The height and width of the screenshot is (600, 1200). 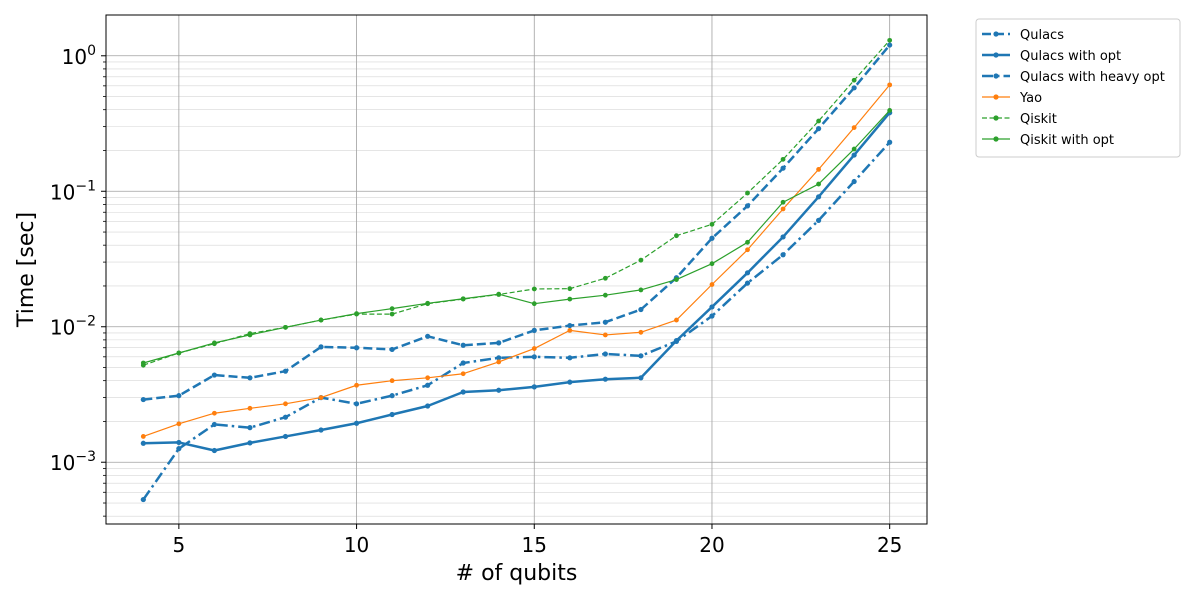 I want to click on x-tick-label: 15, so click(x=534, y=545).